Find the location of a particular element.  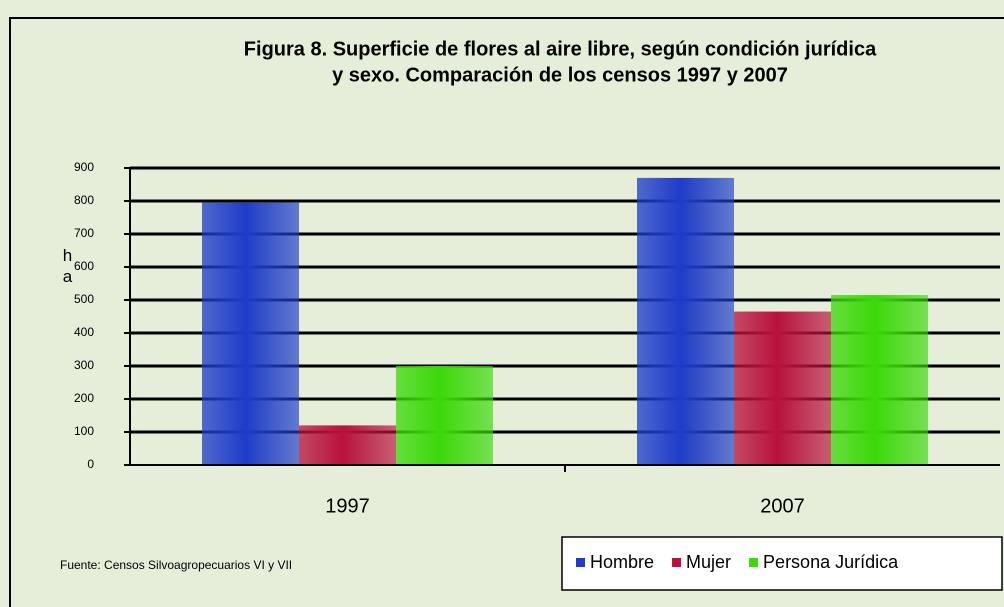

y-axis-label: ha is located at coordinates (67, 267).